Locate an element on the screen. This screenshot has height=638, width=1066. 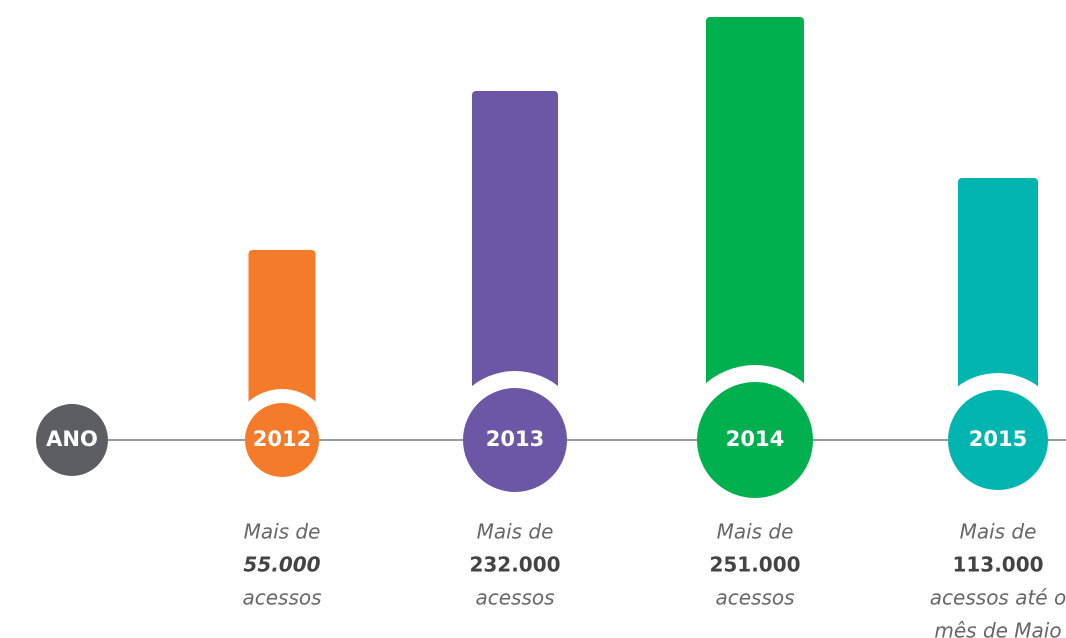
year-label: 2012 is located at coordinates (282, 439).